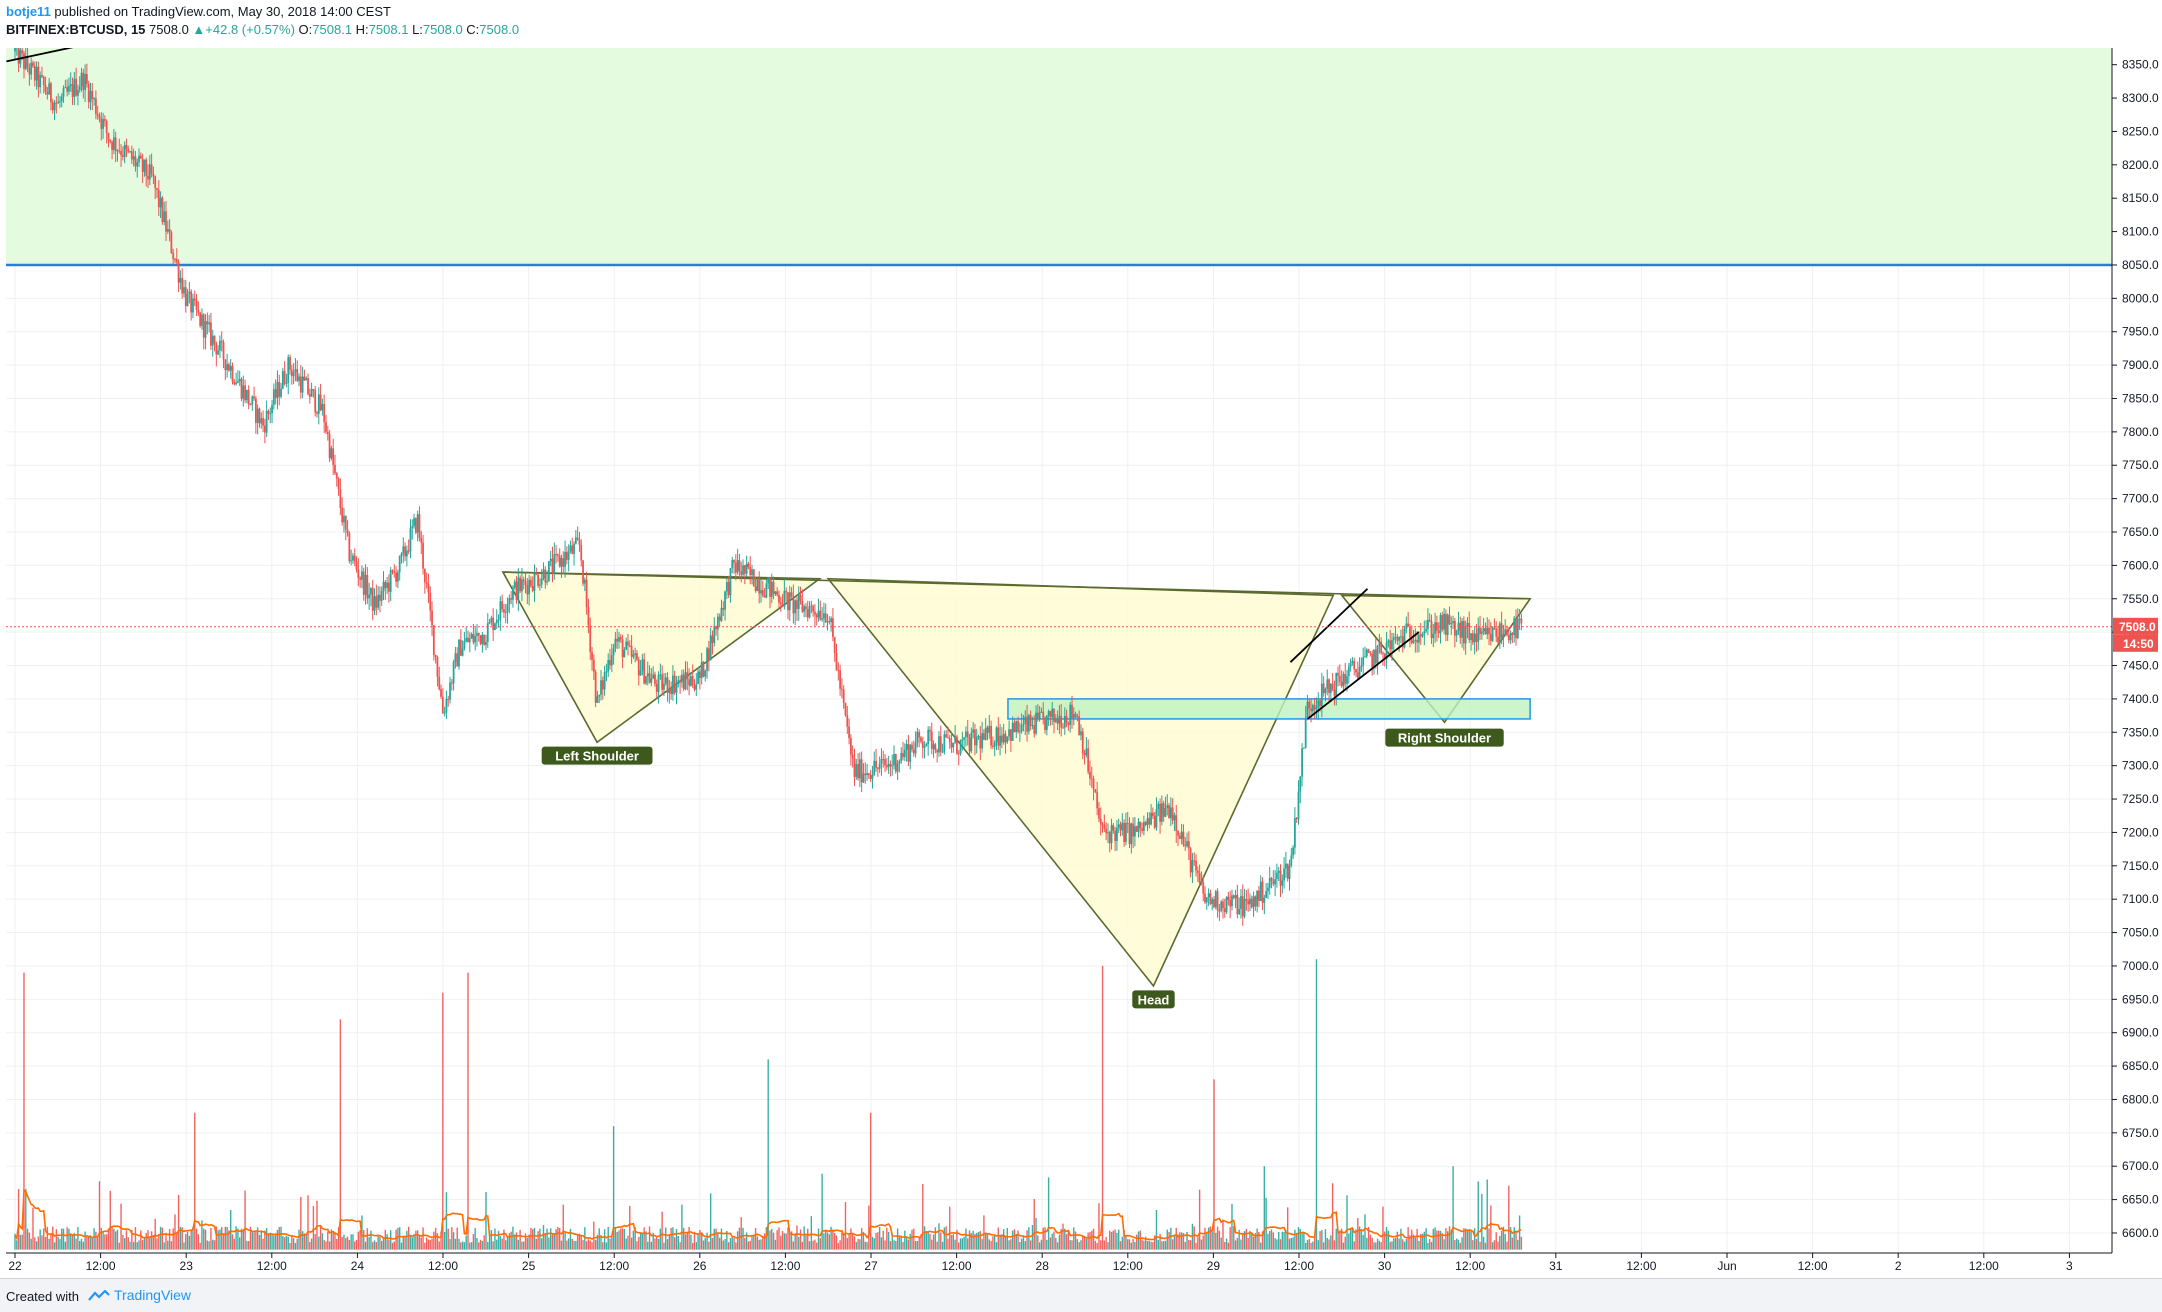 The width and height of the screenshot is (2162, 1312). I want to click on tradingview-brand: TradingView, so click(139, 1295).